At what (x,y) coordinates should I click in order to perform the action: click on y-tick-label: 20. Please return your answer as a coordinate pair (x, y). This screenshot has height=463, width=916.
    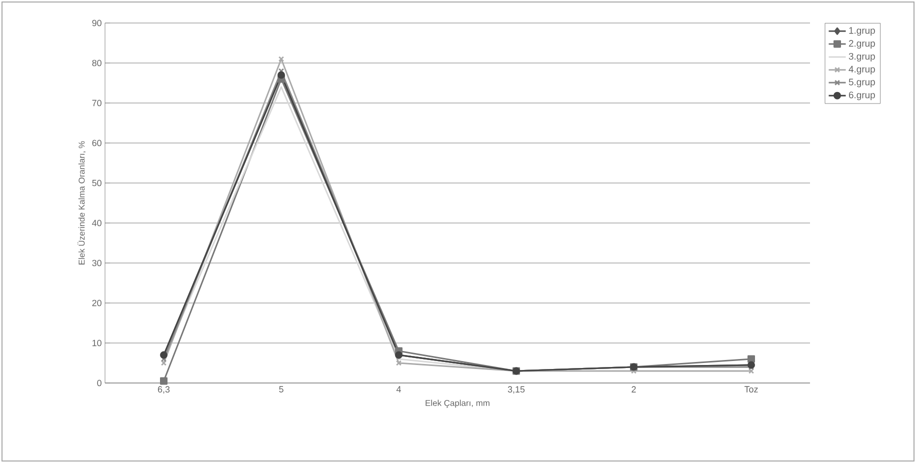
    Looking at the image, I should click on (97, 303).